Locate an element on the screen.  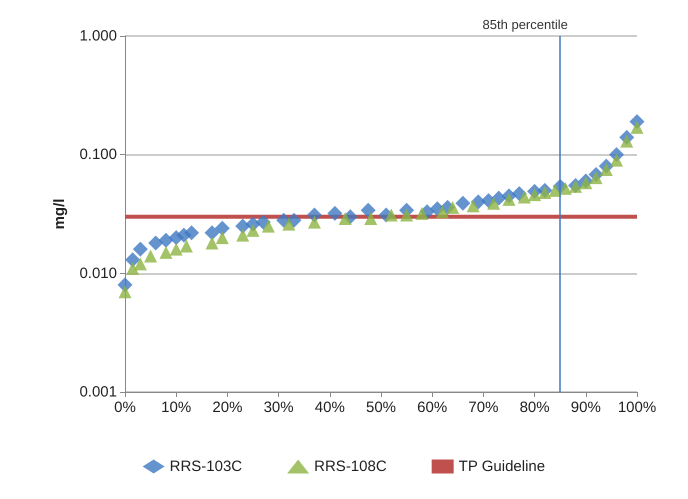
x-tick-label: 40% is located at coordinates (329, 407).